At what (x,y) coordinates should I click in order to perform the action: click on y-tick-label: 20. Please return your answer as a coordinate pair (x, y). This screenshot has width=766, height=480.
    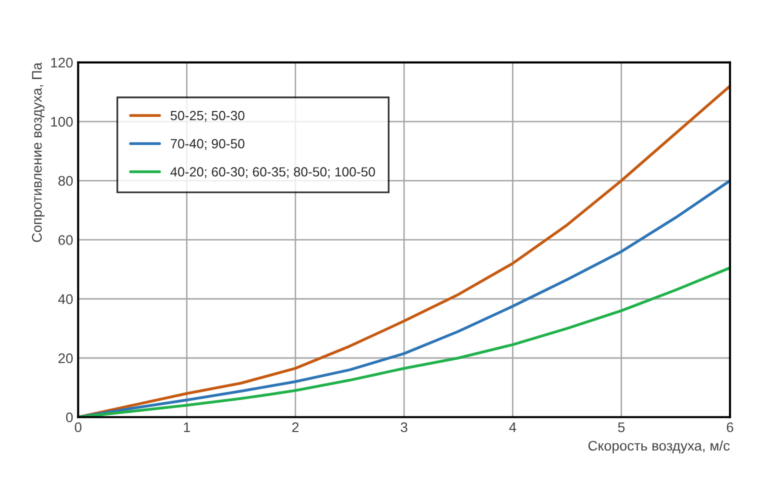
    Looking at the image, I should click on (65, 358).